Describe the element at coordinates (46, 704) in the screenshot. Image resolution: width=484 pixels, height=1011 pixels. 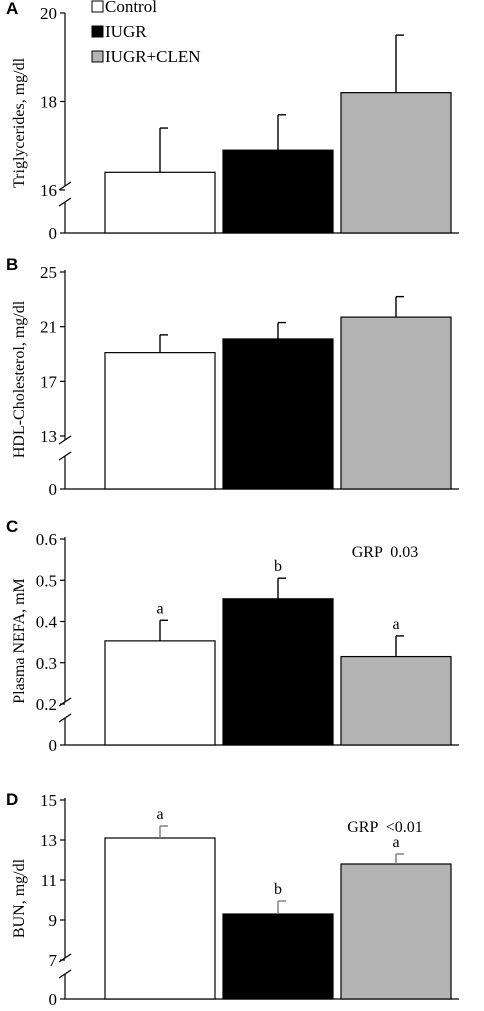
I see `y-tick-label: 0.2` at that location.